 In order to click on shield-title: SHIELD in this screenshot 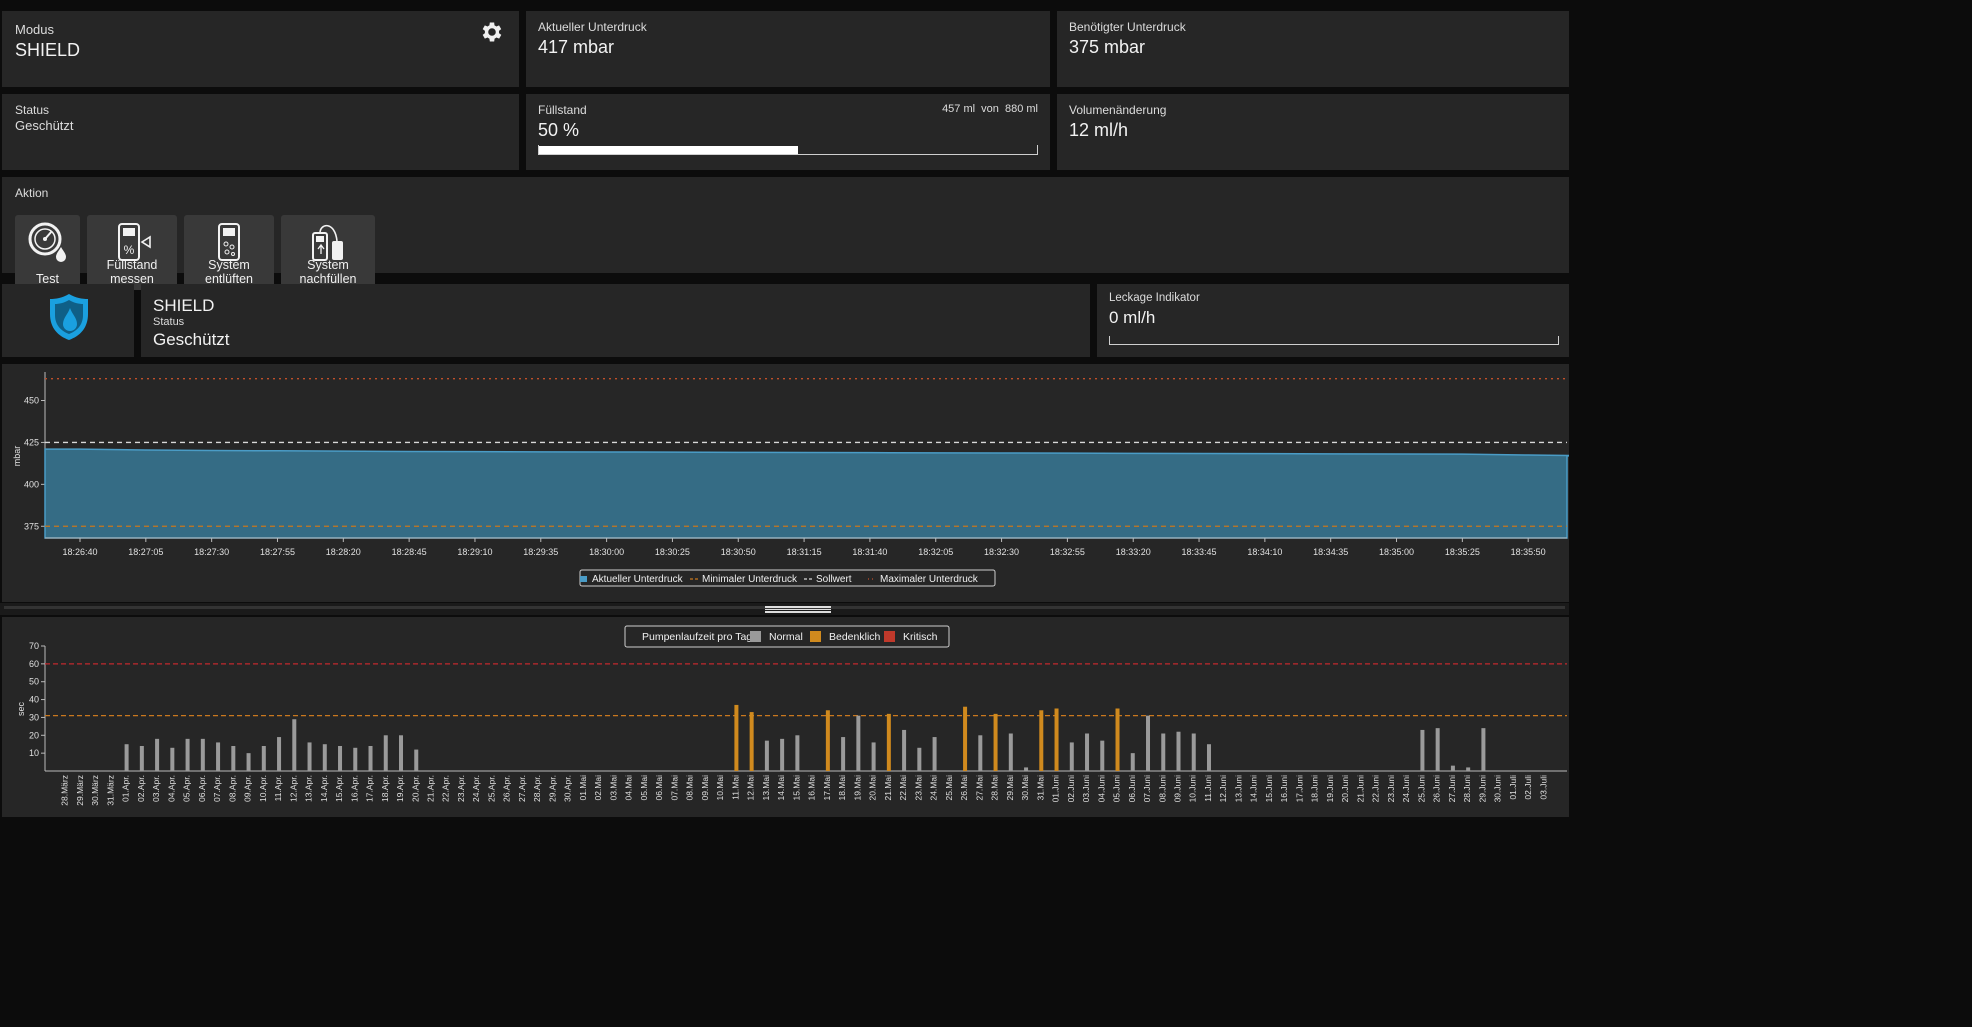, I will do `click(184, 305)`.